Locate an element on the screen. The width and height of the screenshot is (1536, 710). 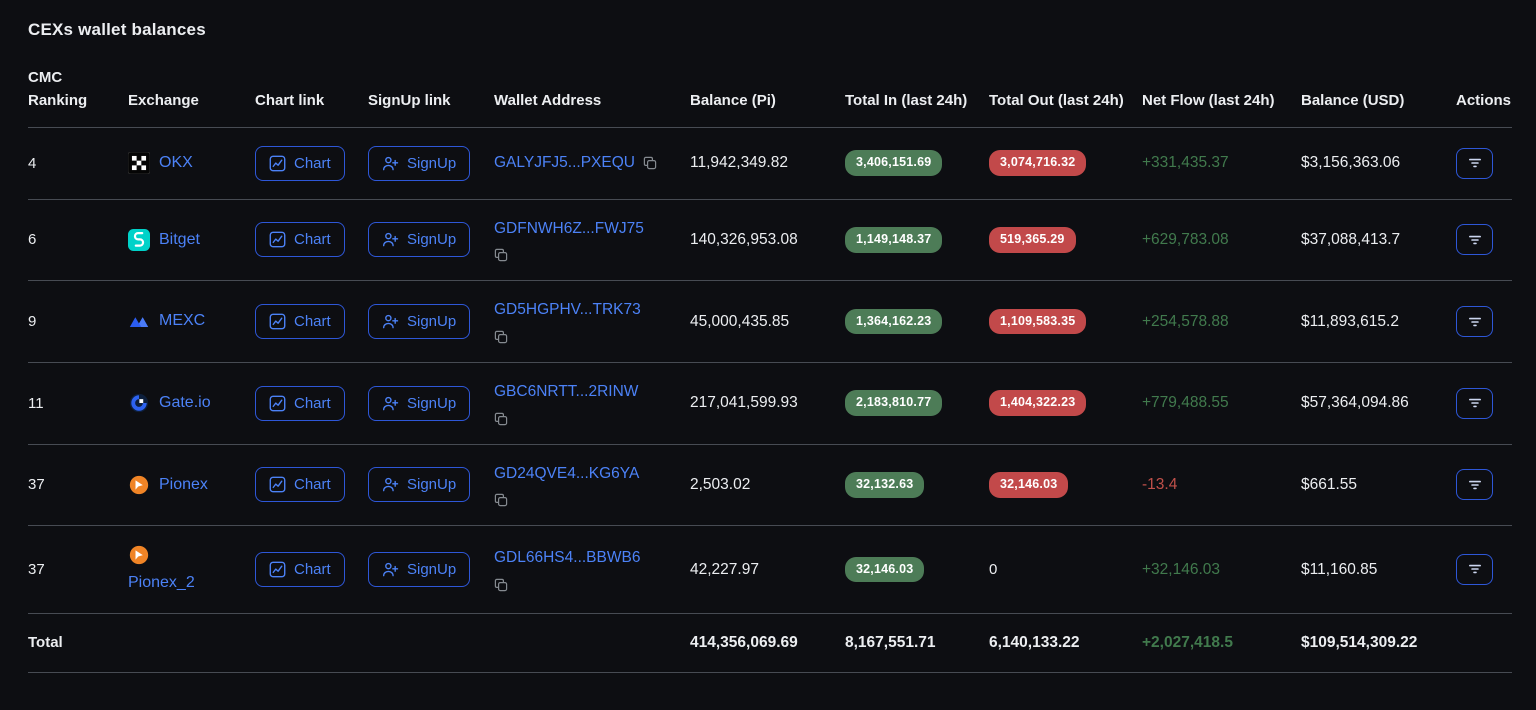
table-row: 4 OKX Chart SignUp GALYJFJ5...PXEQU is located at coordinates (770, 164).